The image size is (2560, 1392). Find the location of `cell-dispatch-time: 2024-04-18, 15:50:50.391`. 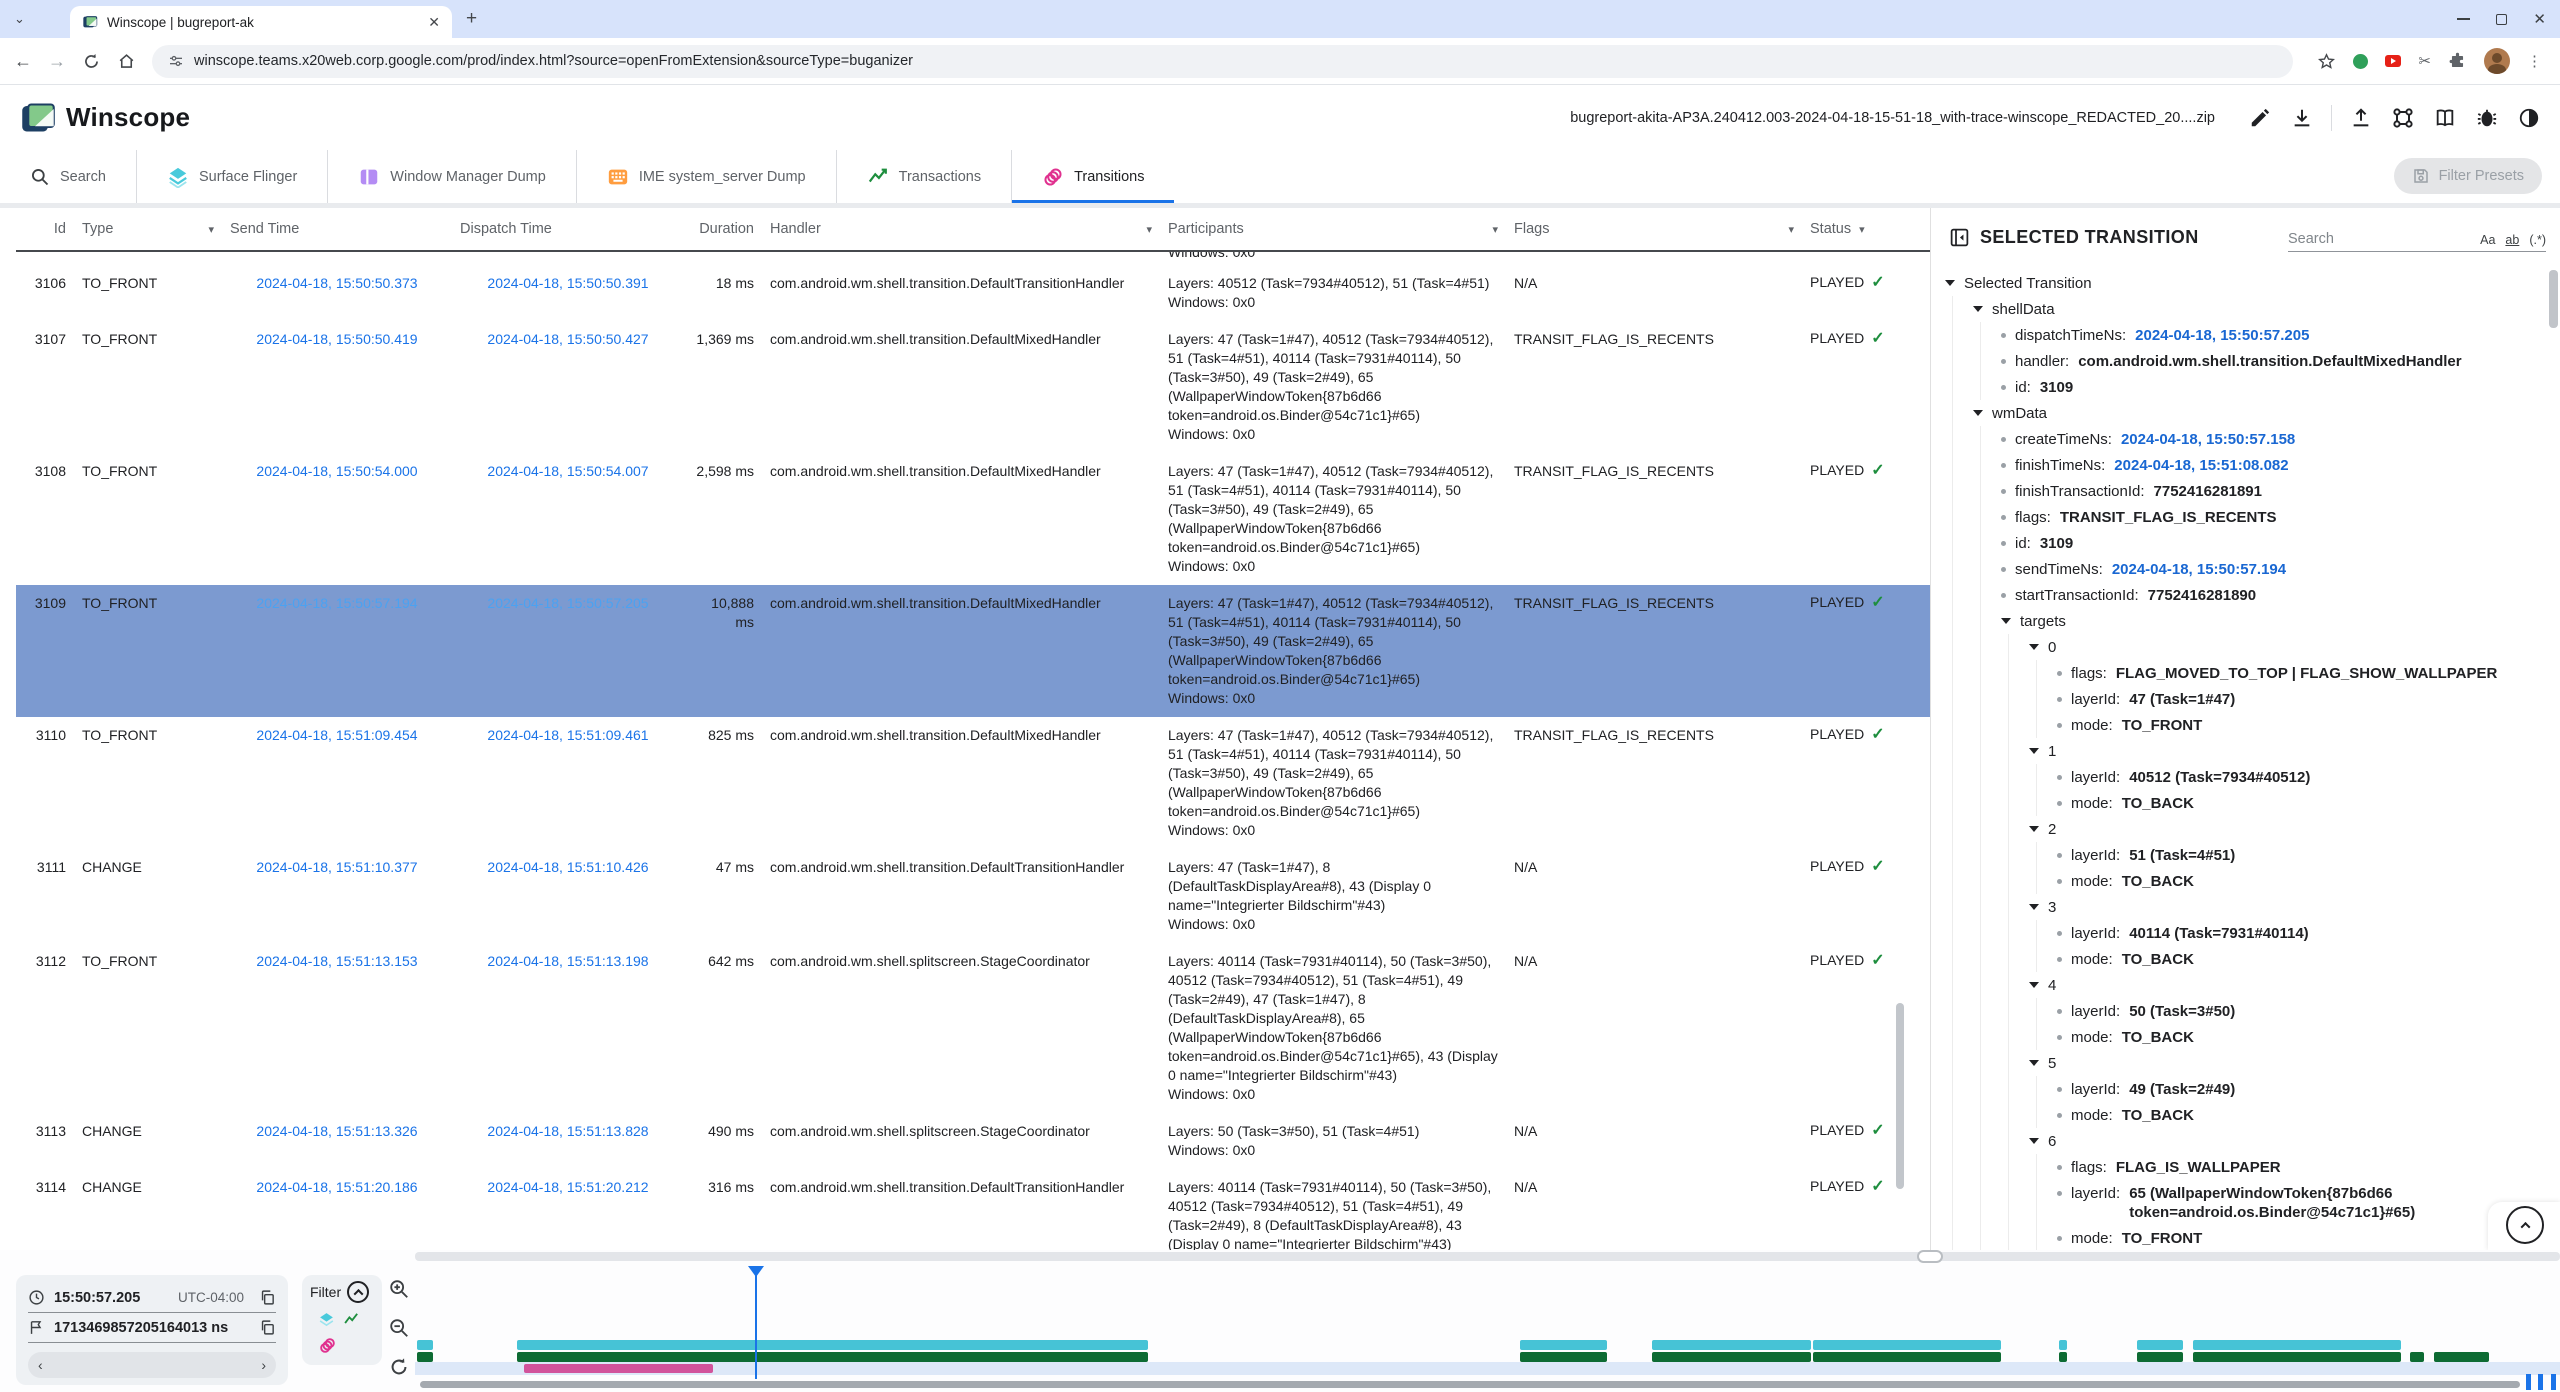

cell-dispatch-time: 2024-04-18, 15:50:50.391 is located at coordinates (568, 283).